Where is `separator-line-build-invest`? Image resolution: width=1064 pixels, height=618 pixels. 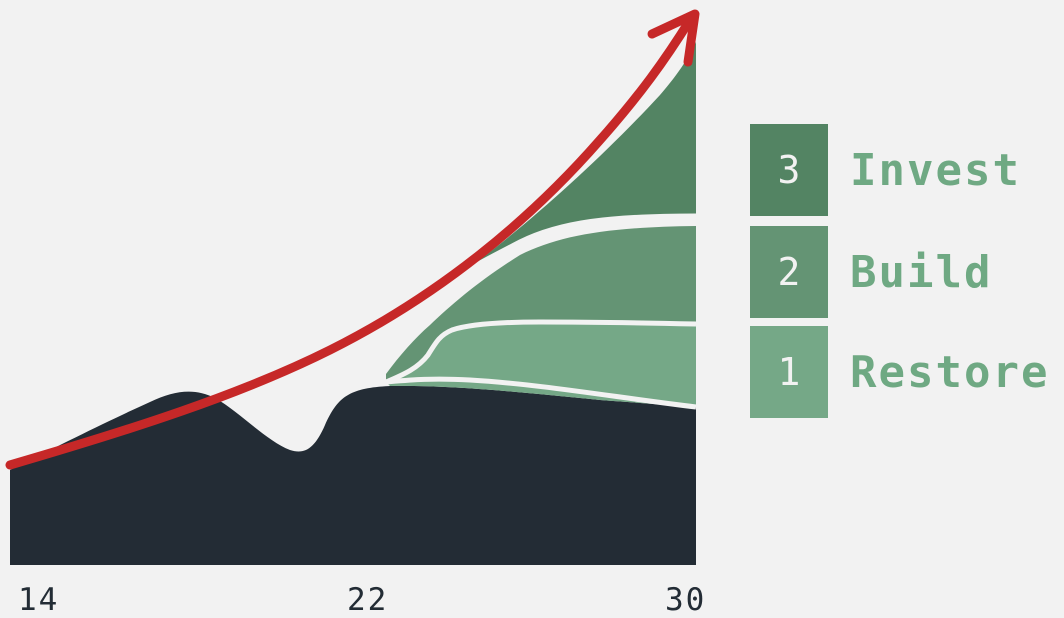
separator-line-build-invest is located at coordinates (575, 247).